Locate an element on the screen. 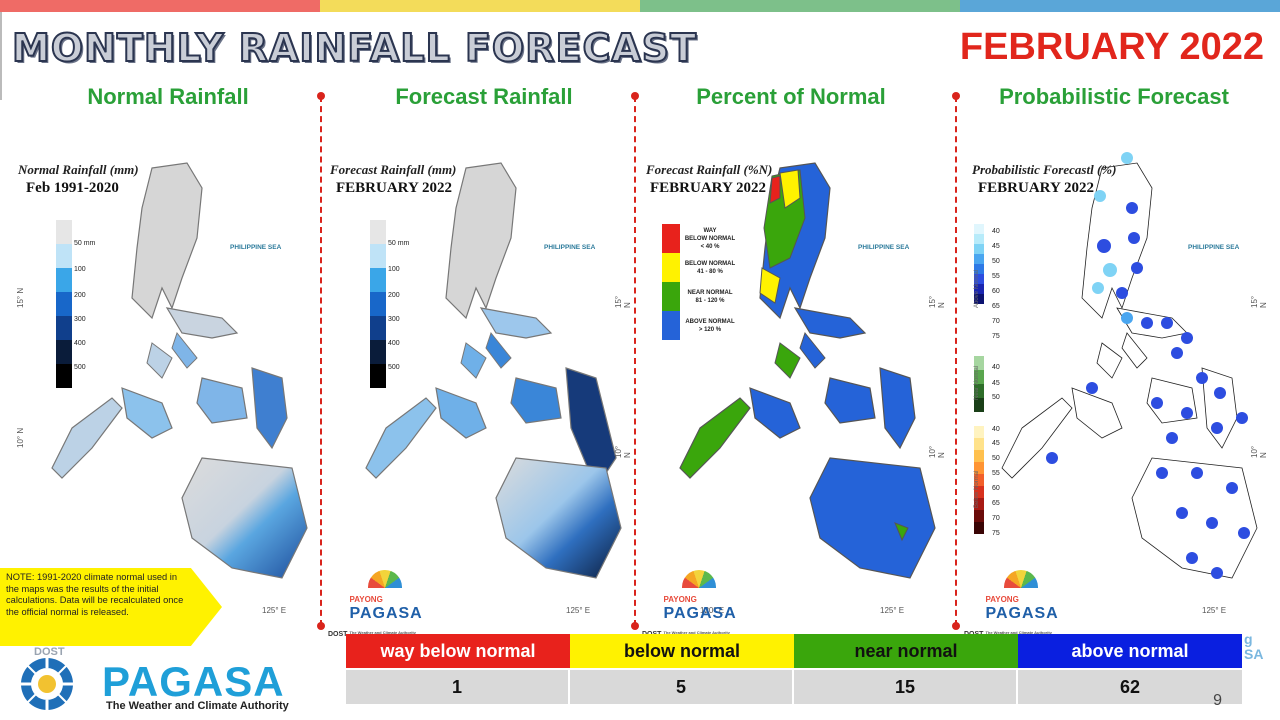 This screenshot has width=1280, height=720. legend-text: ABOVE NORMAL > 120 % is located at coordinates (710, 326).